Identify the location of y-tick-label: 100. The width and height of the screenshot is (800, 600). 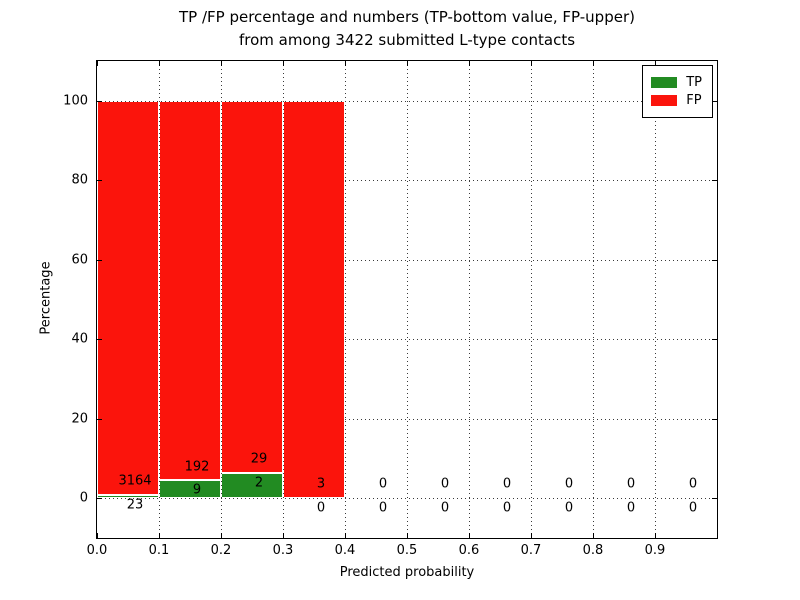
(75, 101).